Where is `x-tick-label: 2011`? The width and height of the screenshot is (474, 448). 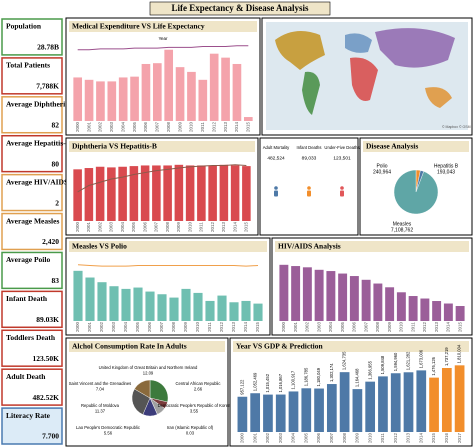 x-tick-label: 2011 is located at coordinates (202, 127).